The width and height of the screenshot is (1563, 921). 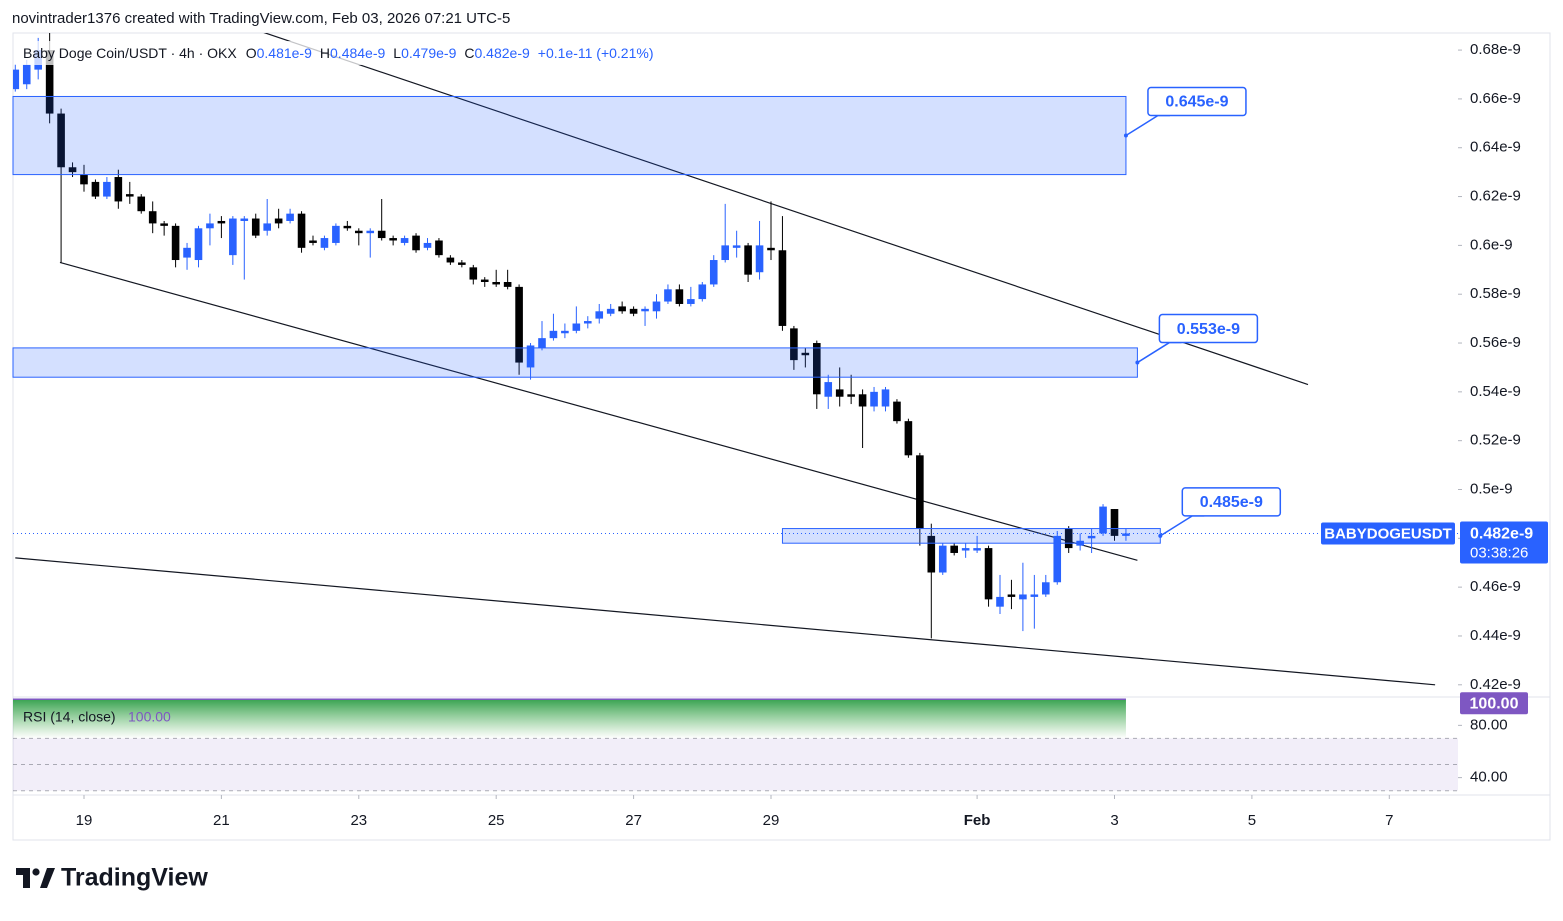 What do you see at coordinates (1501, 534) in the screenshot?
I see `last-price-label: 0.482e-9` at bounding box center [1501, 534].